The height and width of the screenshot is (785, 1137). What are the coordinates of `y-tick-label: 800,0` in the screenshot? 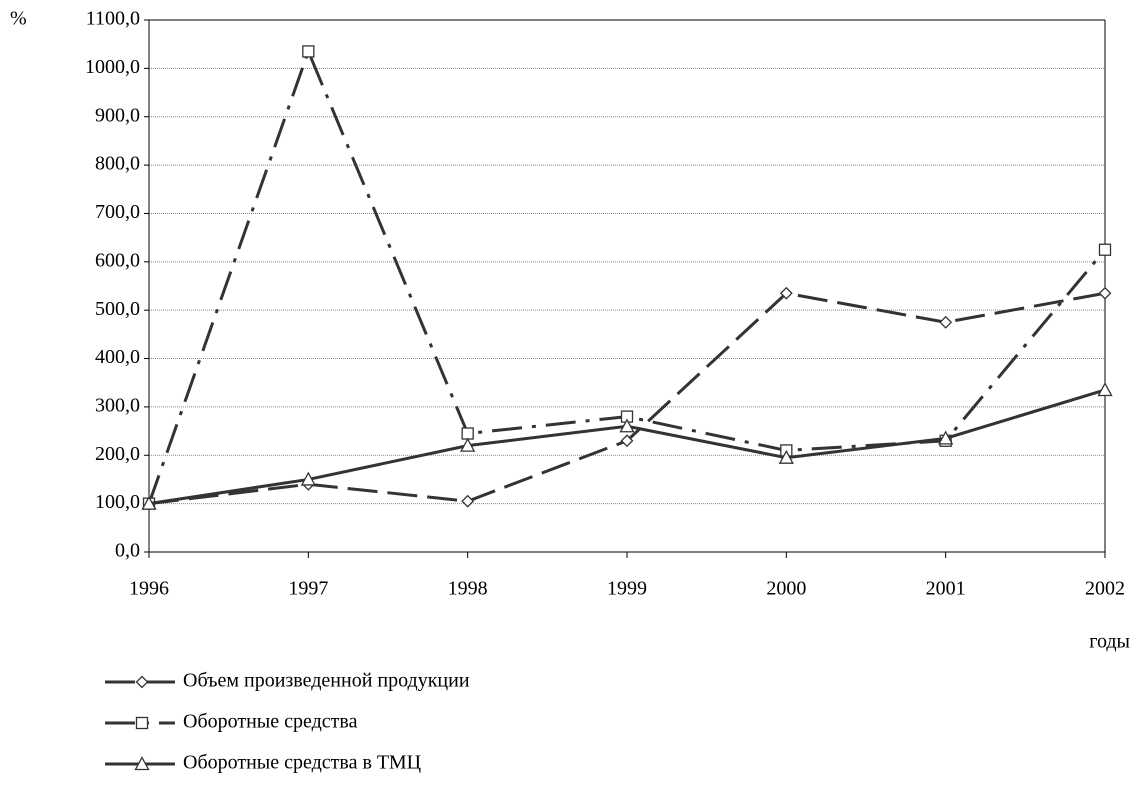 It's located at (117, 164).